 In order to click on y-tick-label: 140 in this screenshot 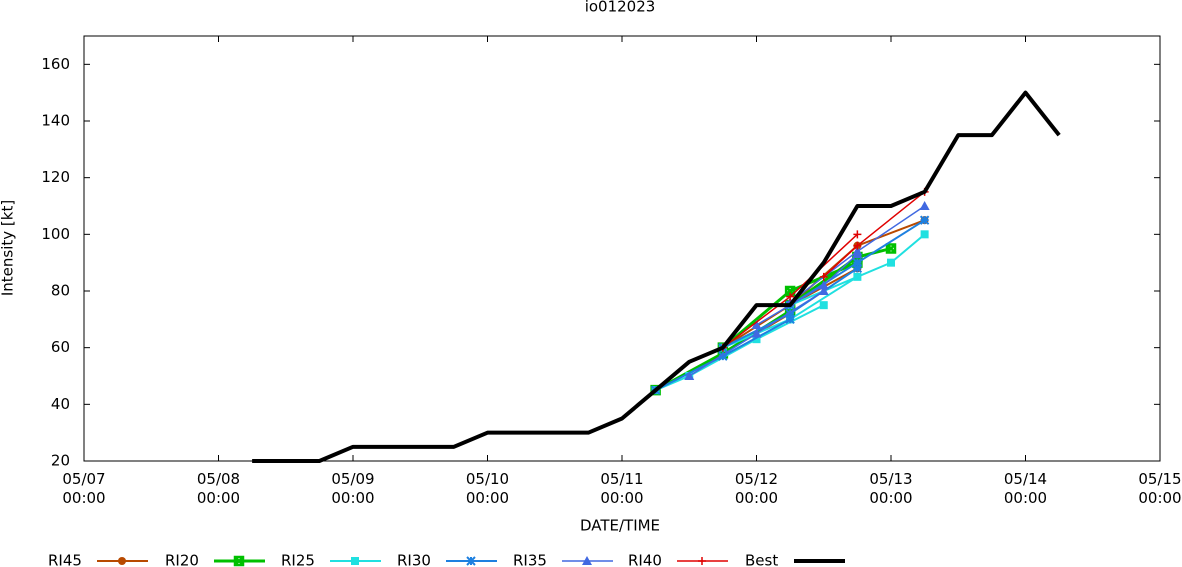, I will do `click(55, 121)`.